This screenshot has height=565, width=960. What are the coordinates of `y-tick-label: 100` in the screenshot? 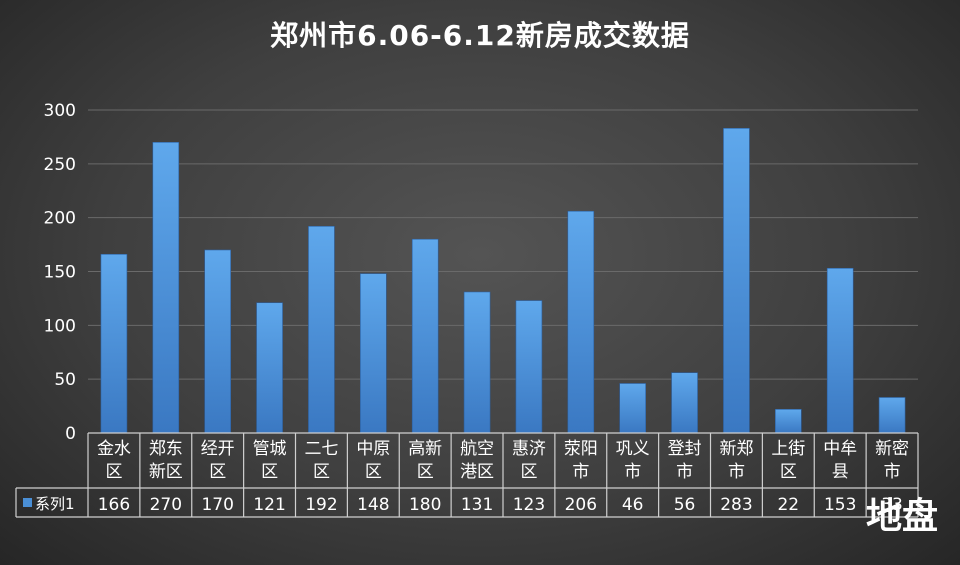 It's located at (60, 326).